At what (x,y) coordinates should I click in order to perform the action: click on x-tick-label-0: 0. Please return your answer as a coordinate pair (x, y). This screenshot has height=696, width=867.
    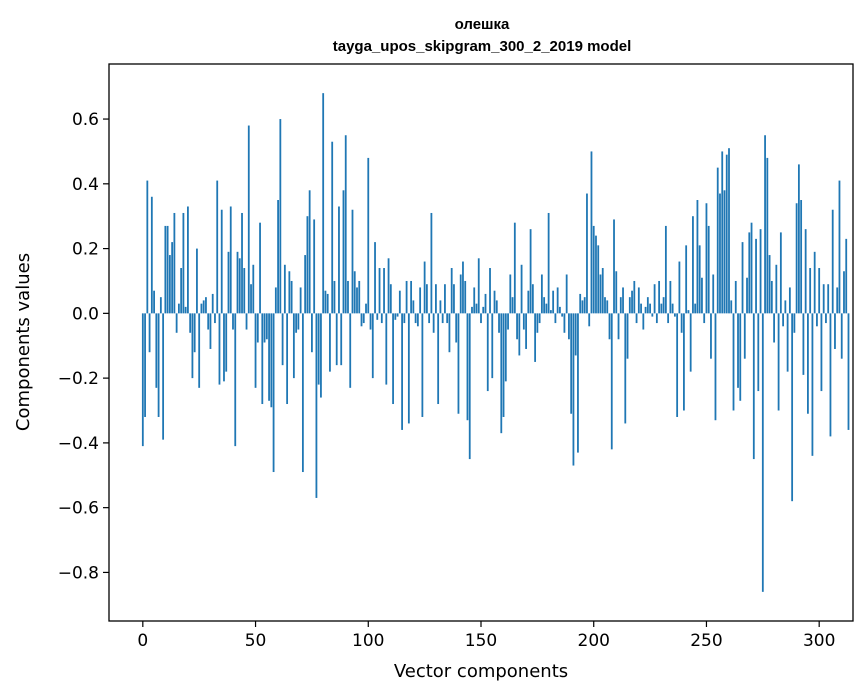
    Looking at the image, I should click on (142, 641).